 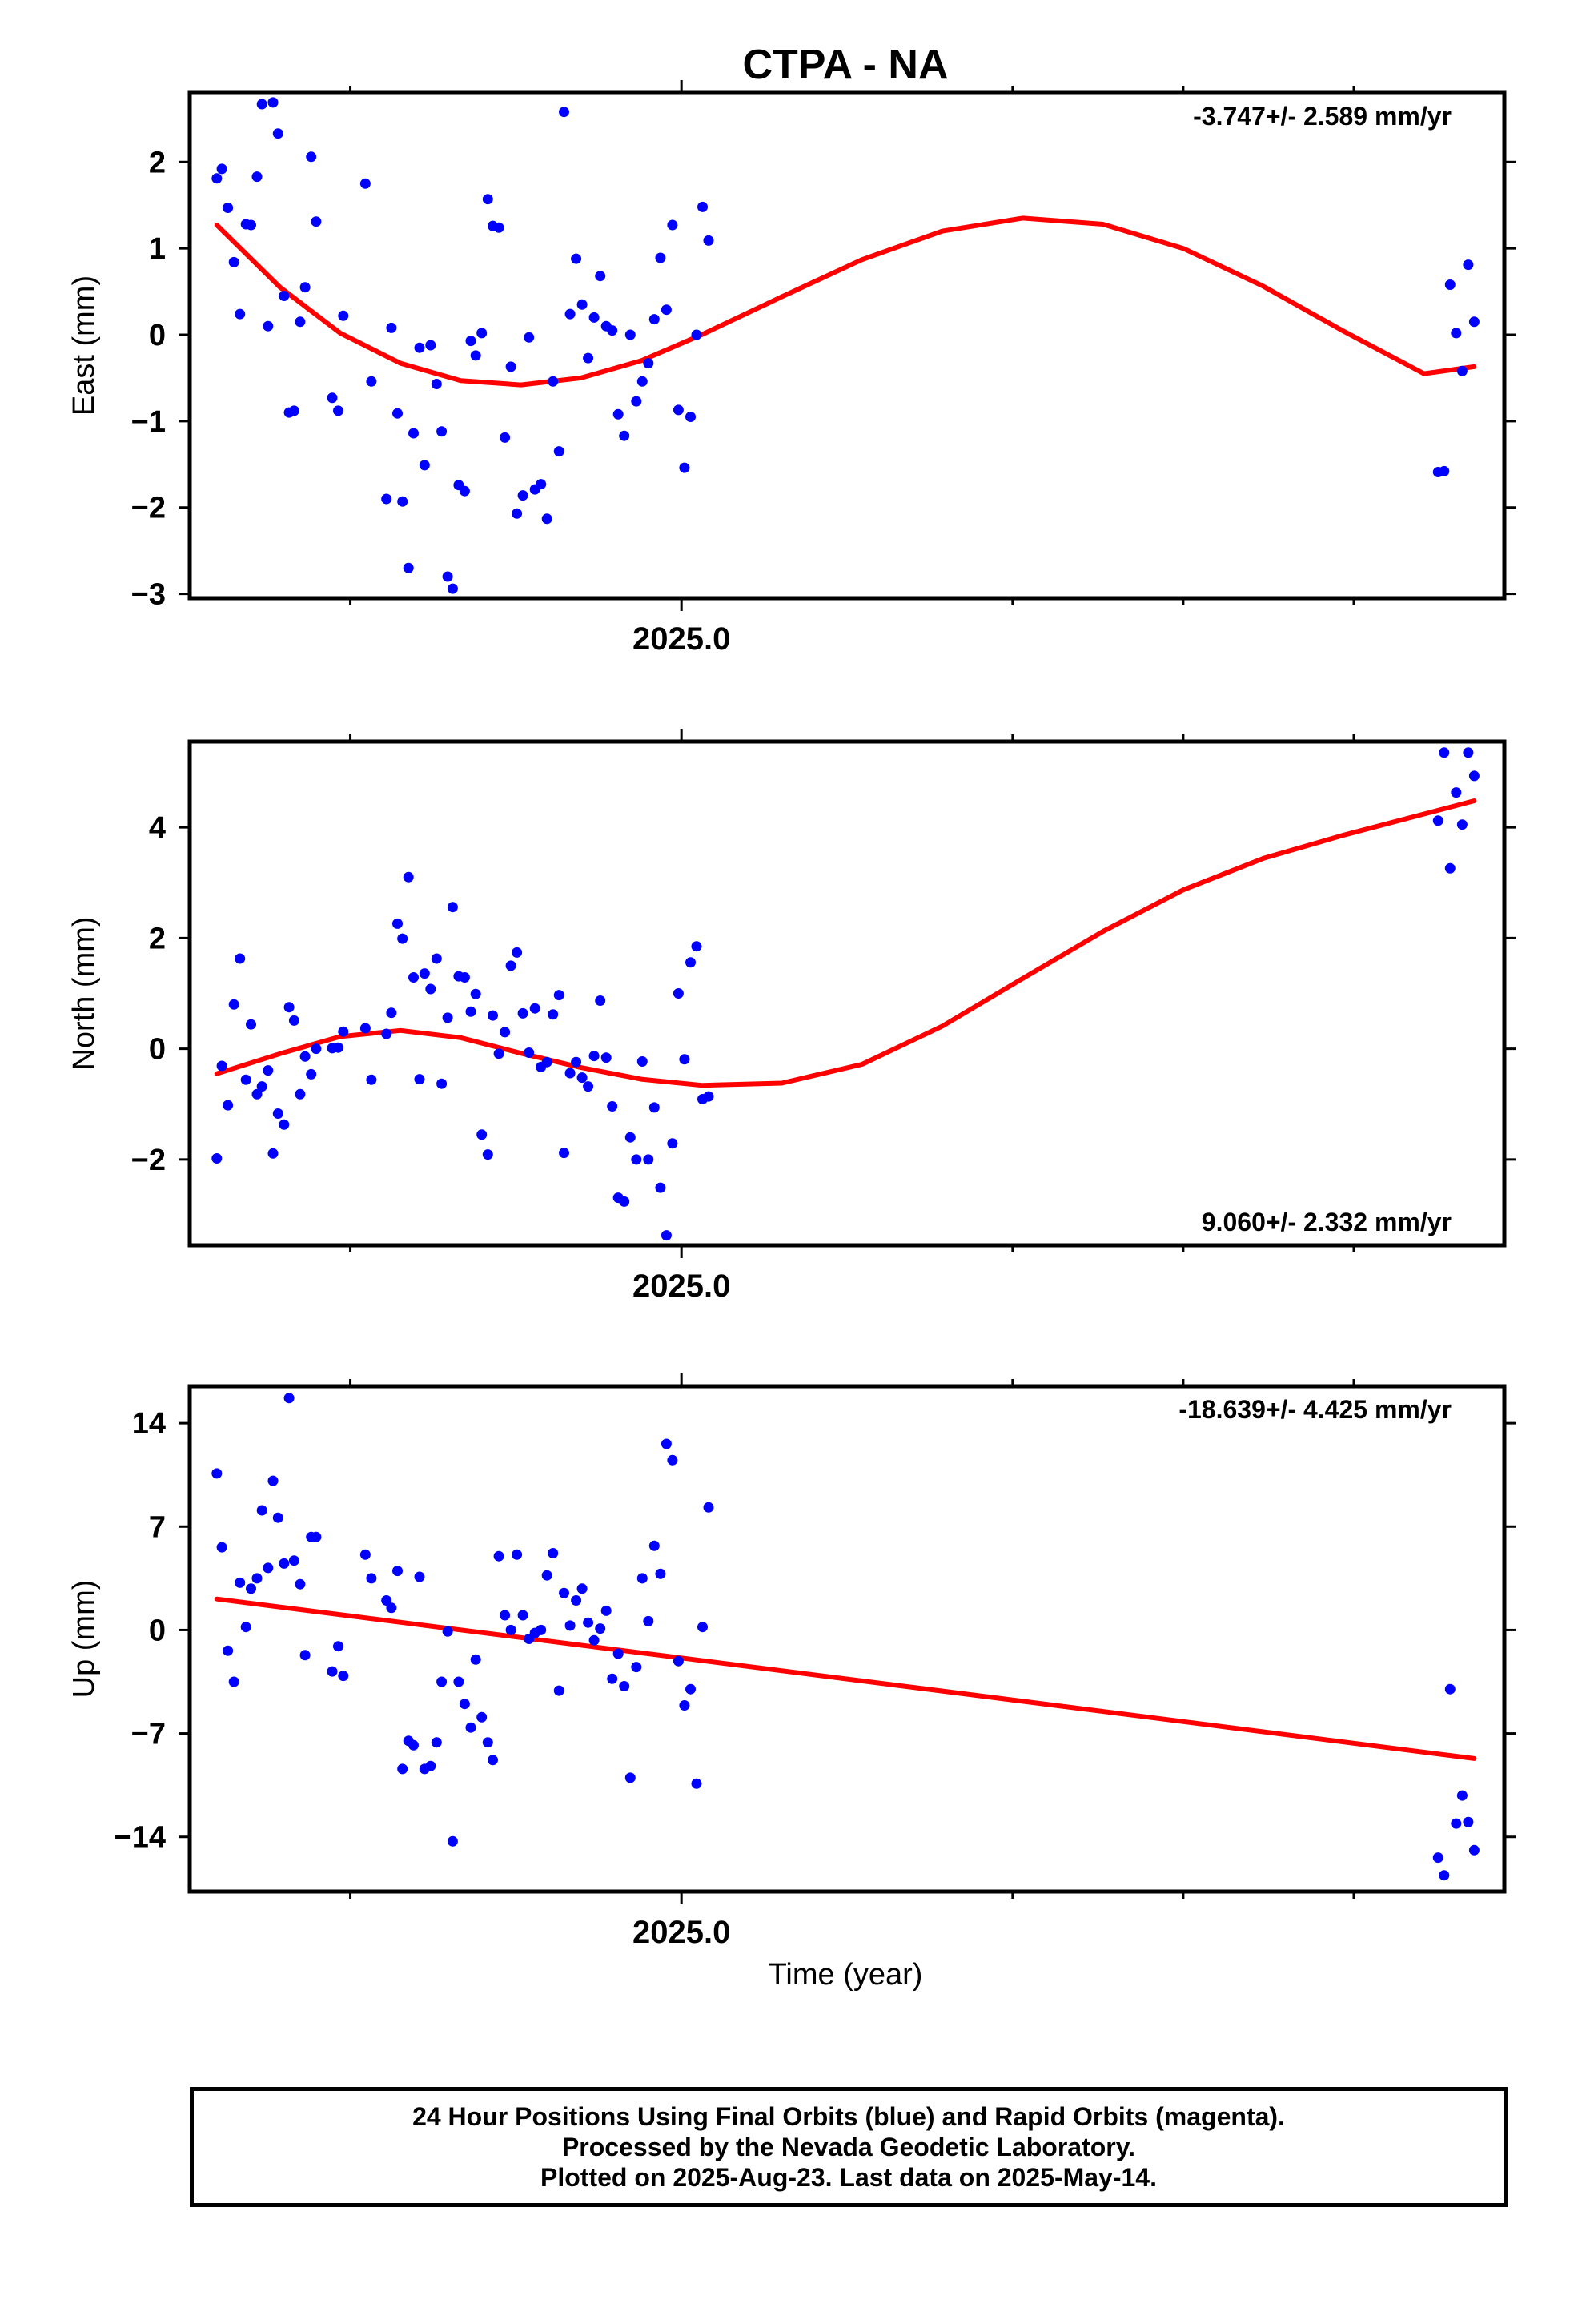 I want to click on east-x-tick-label: 2025.0, so click(x=681, y=639).